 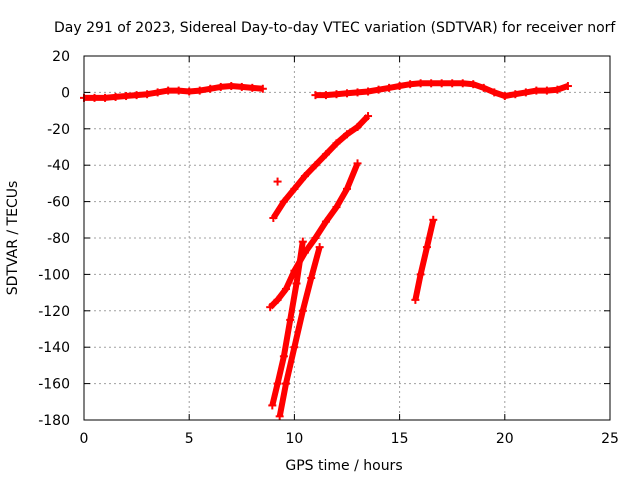 What do you see at coordinates (58, 239) in the screenshot?
I see `y-tick-label: -80` at bounding box center [58, 239].